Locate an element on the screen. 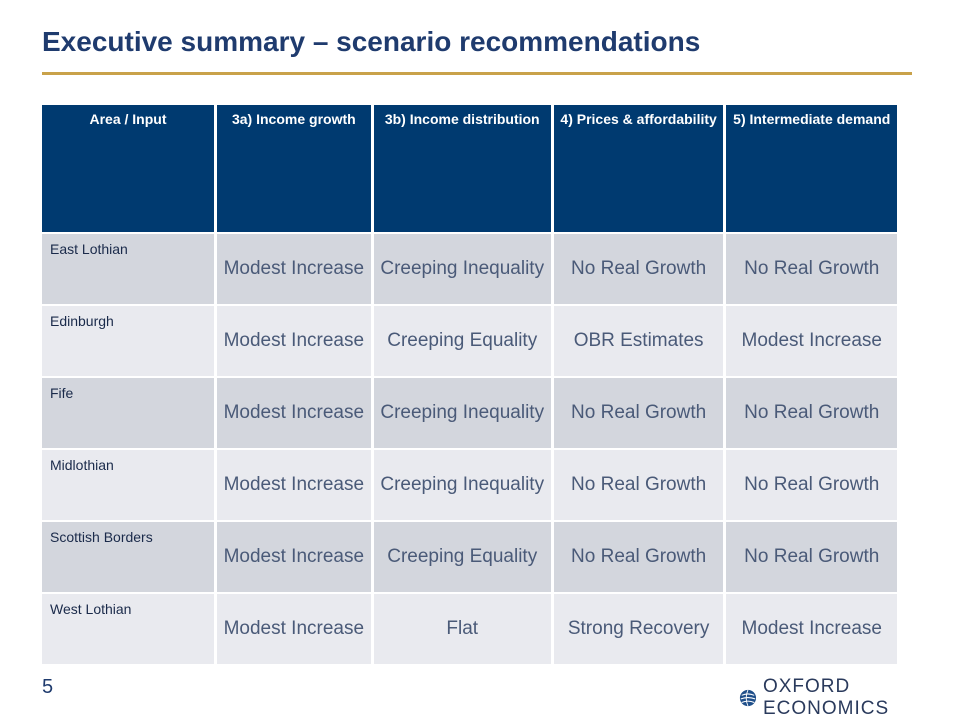  page-number: 5 is located at coordinates (48, 687).